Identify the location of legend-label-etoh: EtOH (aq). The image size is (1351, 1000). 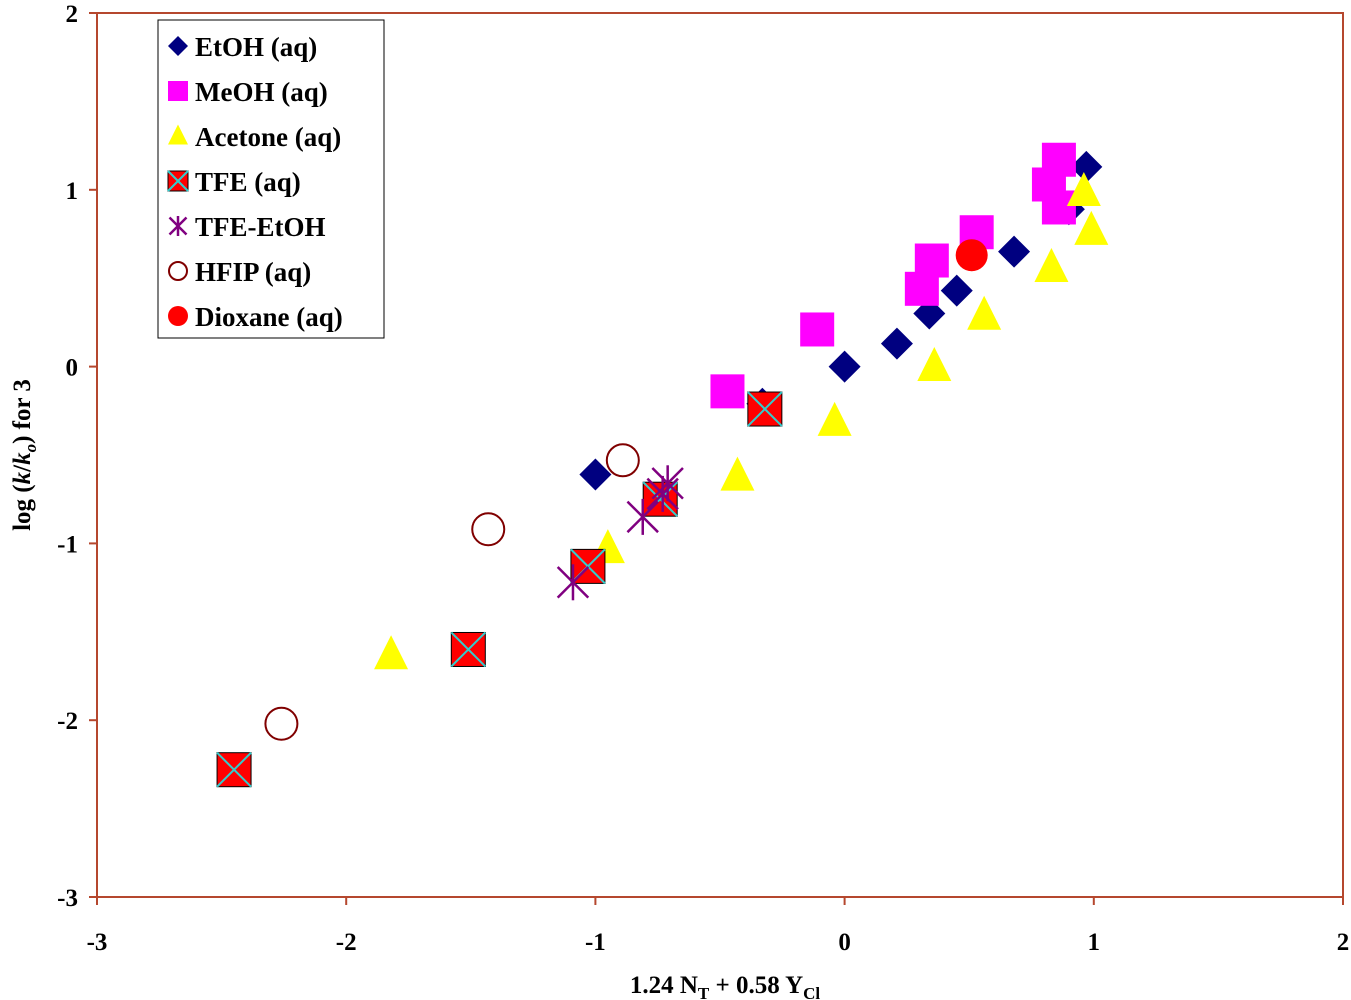
(256, 47).